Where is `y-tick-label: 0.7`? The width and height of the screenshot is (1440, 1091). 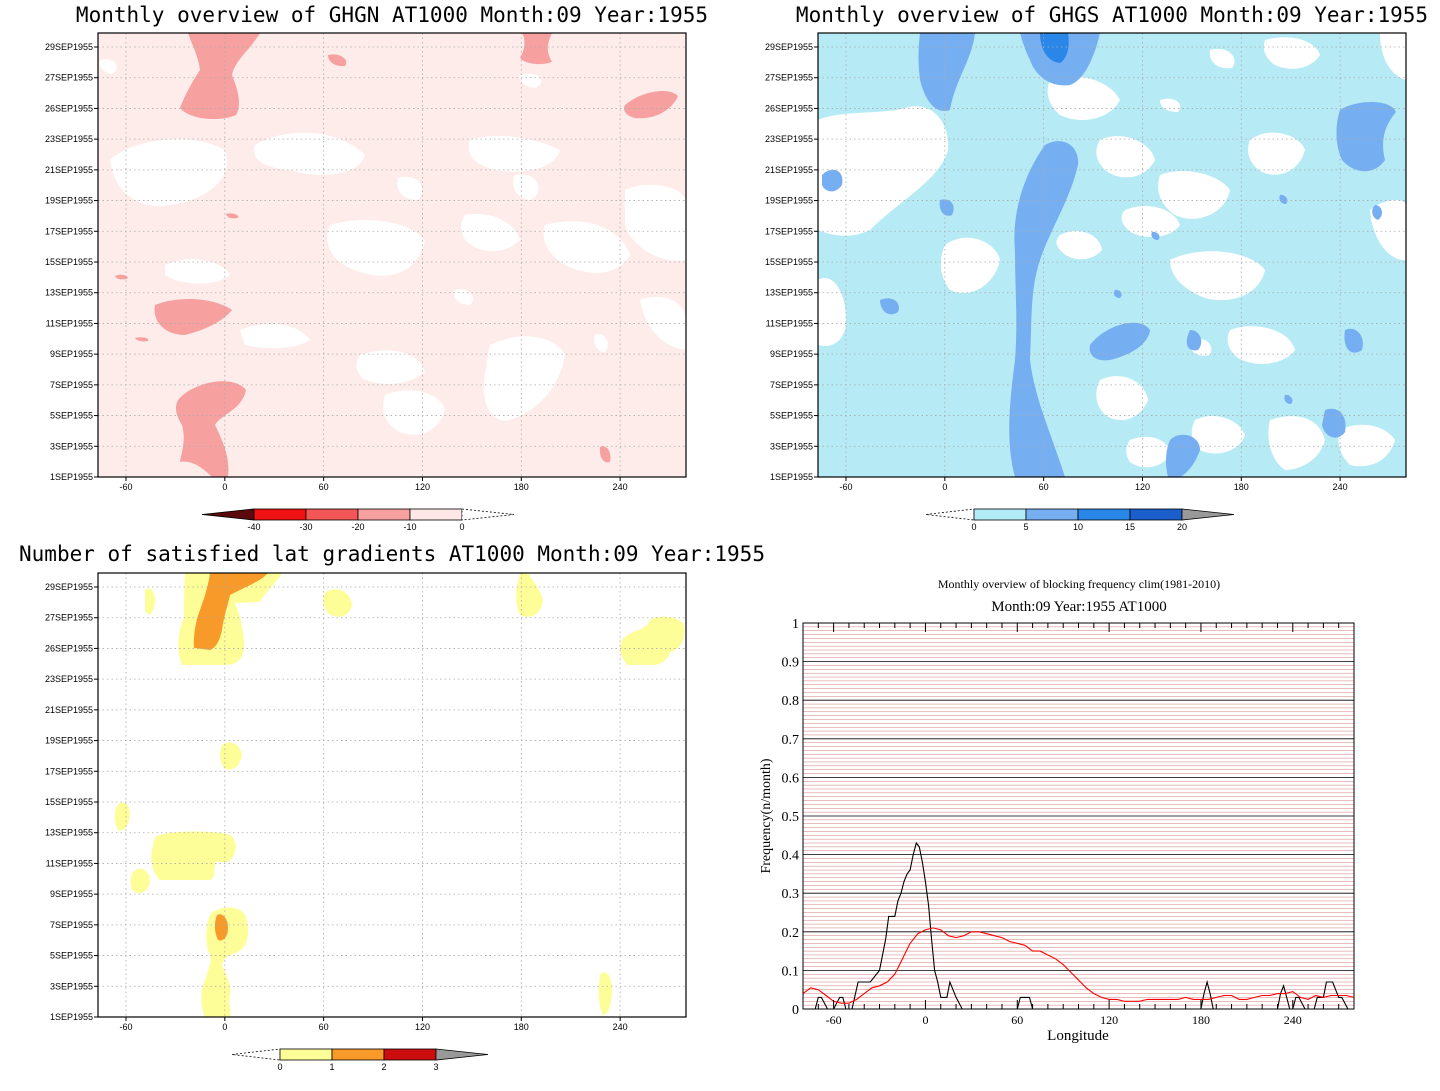 y-tick-label: 0.7 is located at coordinates (791, 740).